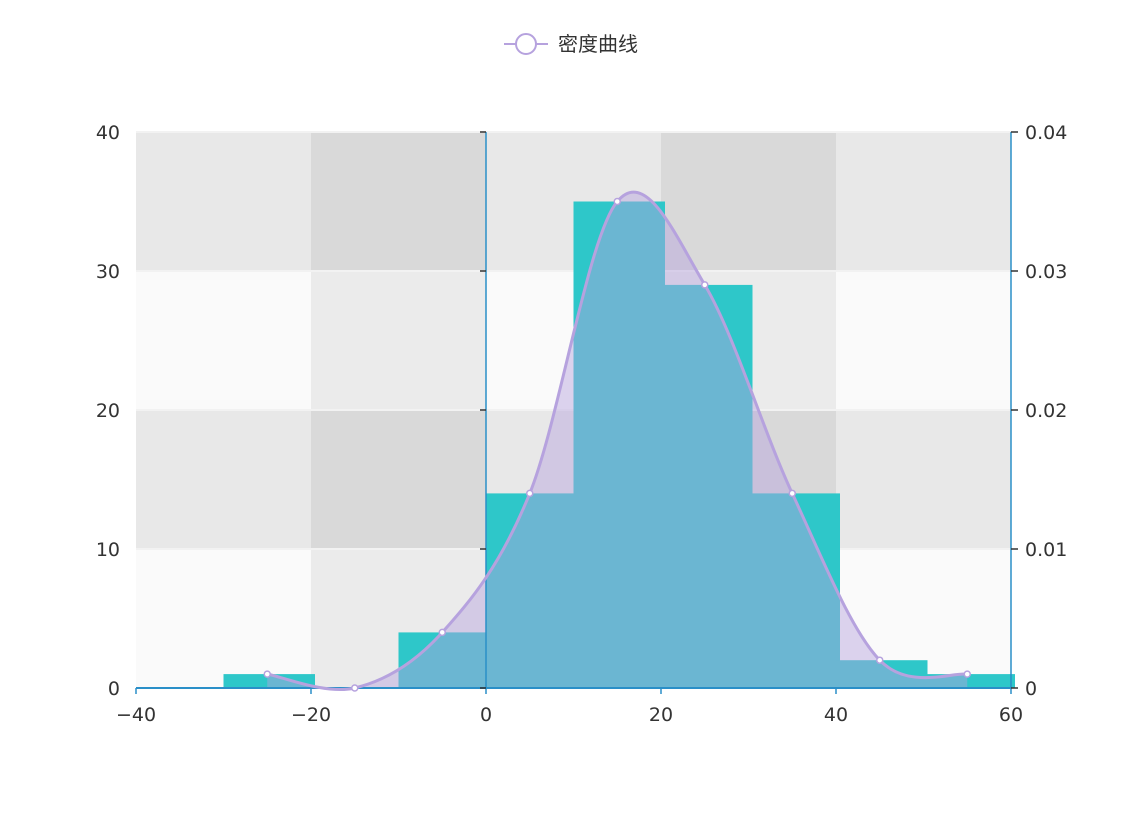 The image size is (1140, 816). What do you see at coordinates (486, 715) in the screenshot?
I see `x-tick-label: 0` at bounding box center [486, 715].